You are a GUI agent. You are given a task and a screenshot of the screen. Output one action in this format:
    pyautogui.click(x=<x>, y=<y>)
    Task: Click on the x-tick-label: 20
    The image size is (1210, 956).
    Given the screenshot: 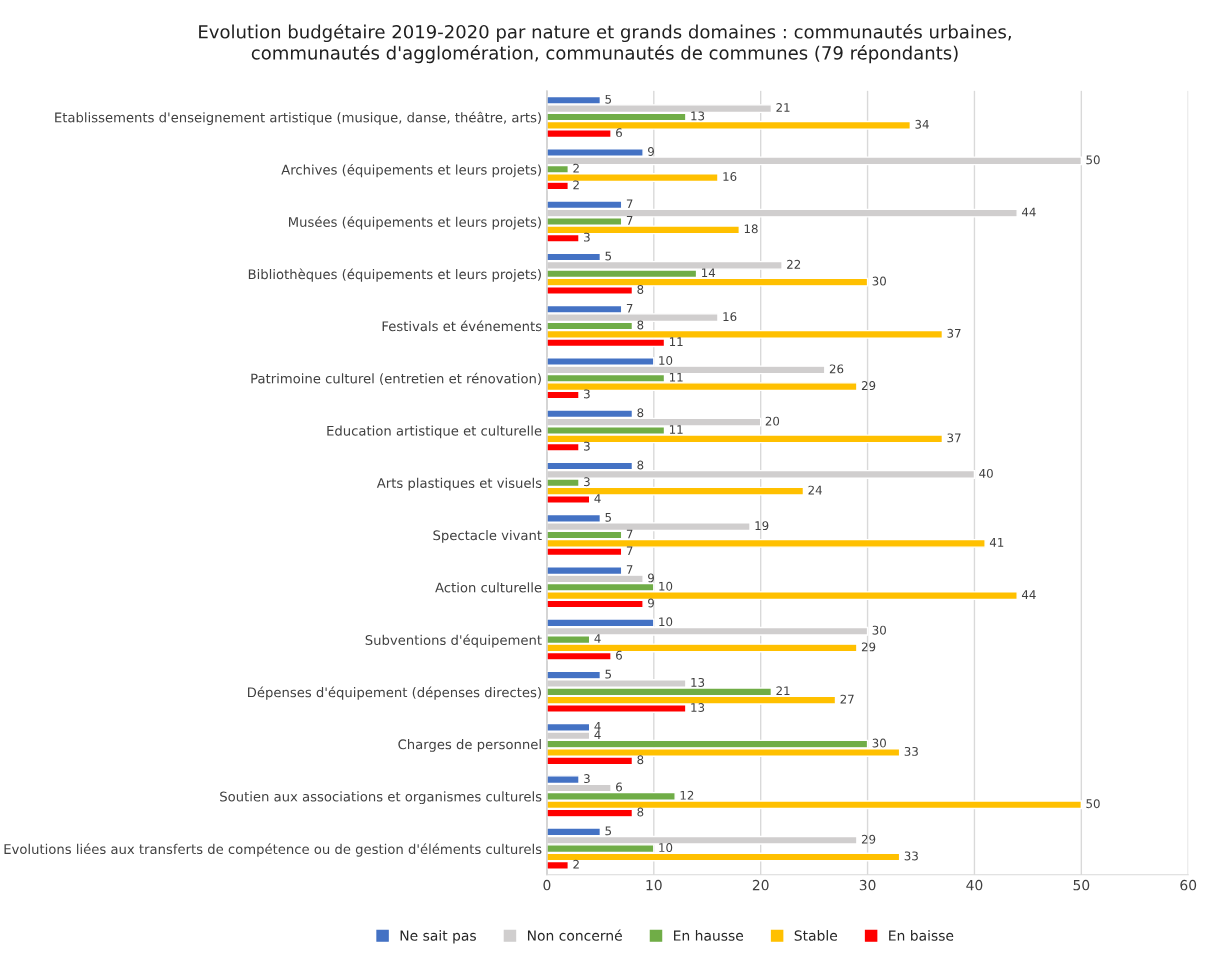 What is the action you would take?
    pyautogui.click(x=760, y=885)
    